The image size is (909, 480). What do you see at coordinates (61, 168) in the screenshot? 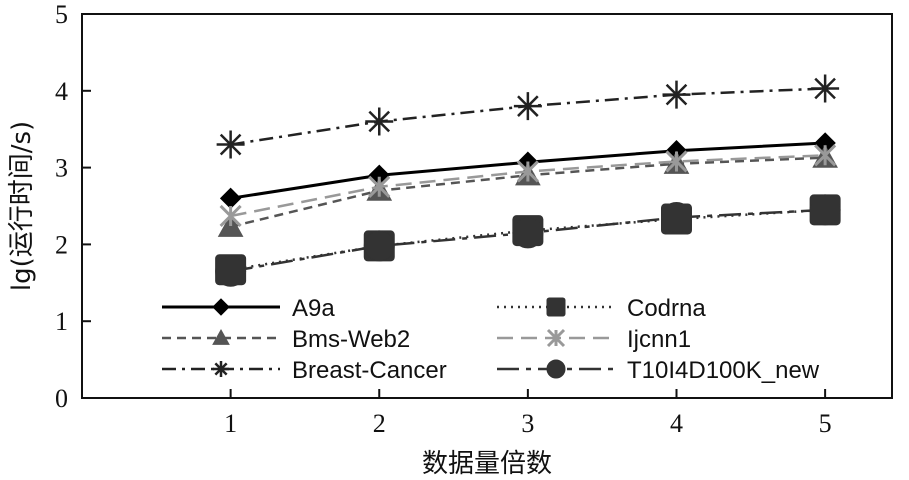
I see `y-tick-label: 3` at bounding box center [61, 168].